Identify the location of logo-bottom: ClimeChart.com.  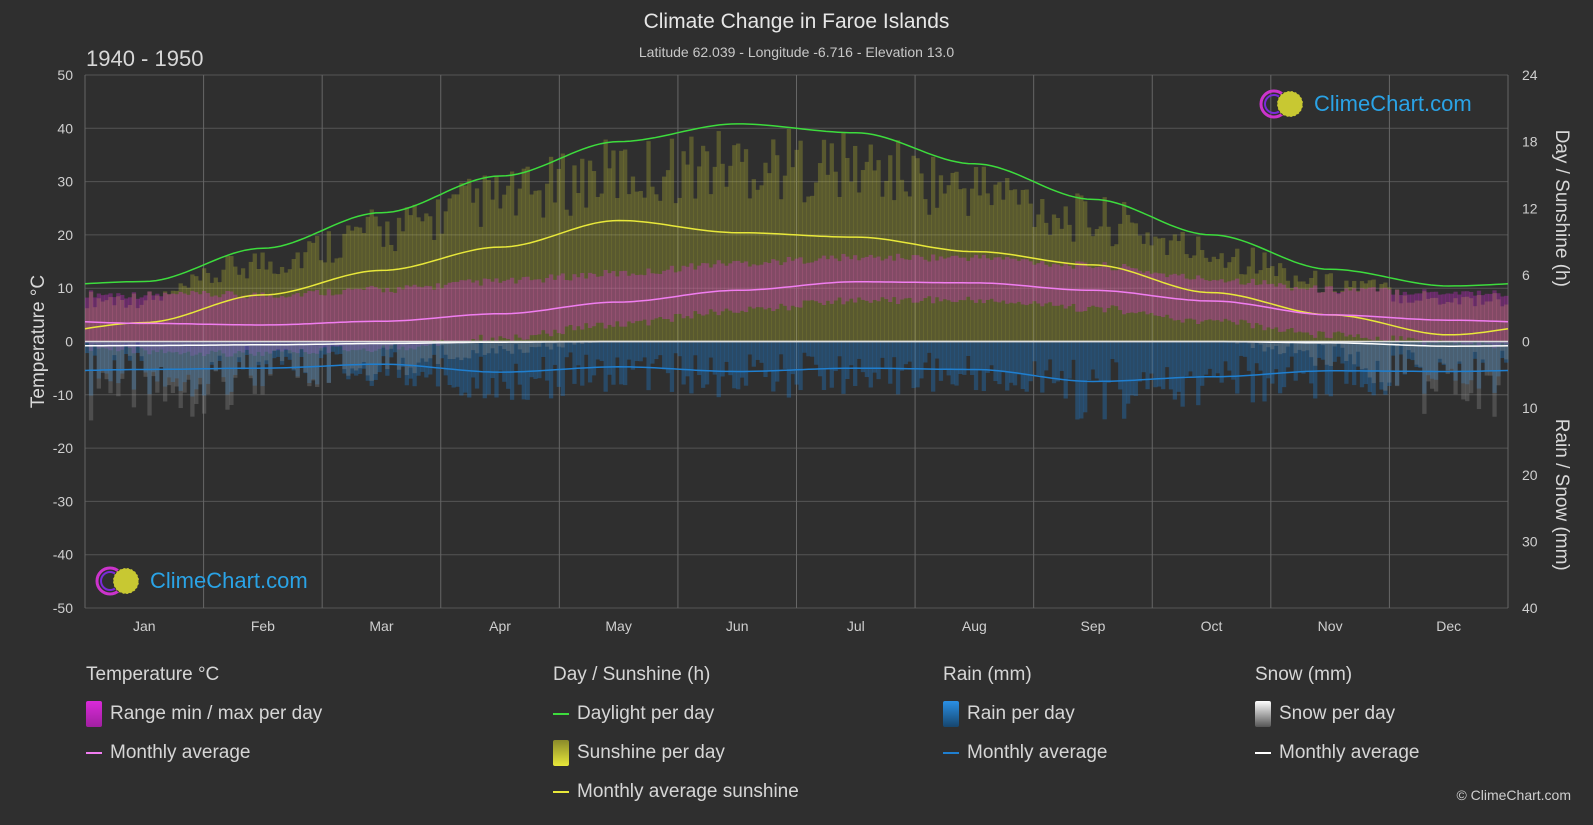
(201, 581).